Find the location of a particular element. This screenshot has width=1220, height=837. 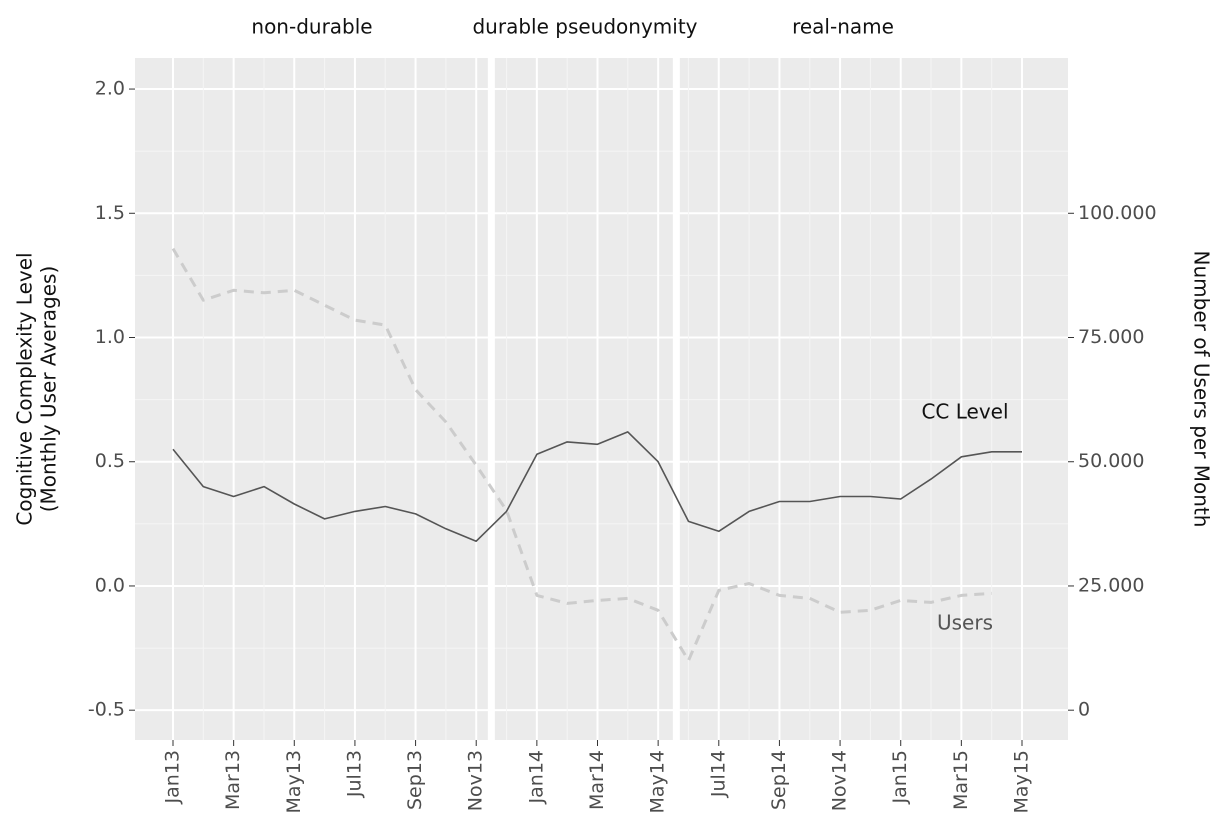

y2-tick-label: 0 is located at coordinates (1084, 710).